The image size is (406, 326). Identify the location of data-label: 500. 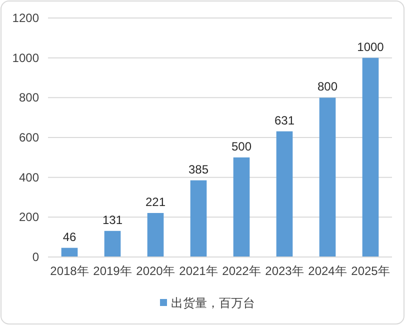
(241, 146).